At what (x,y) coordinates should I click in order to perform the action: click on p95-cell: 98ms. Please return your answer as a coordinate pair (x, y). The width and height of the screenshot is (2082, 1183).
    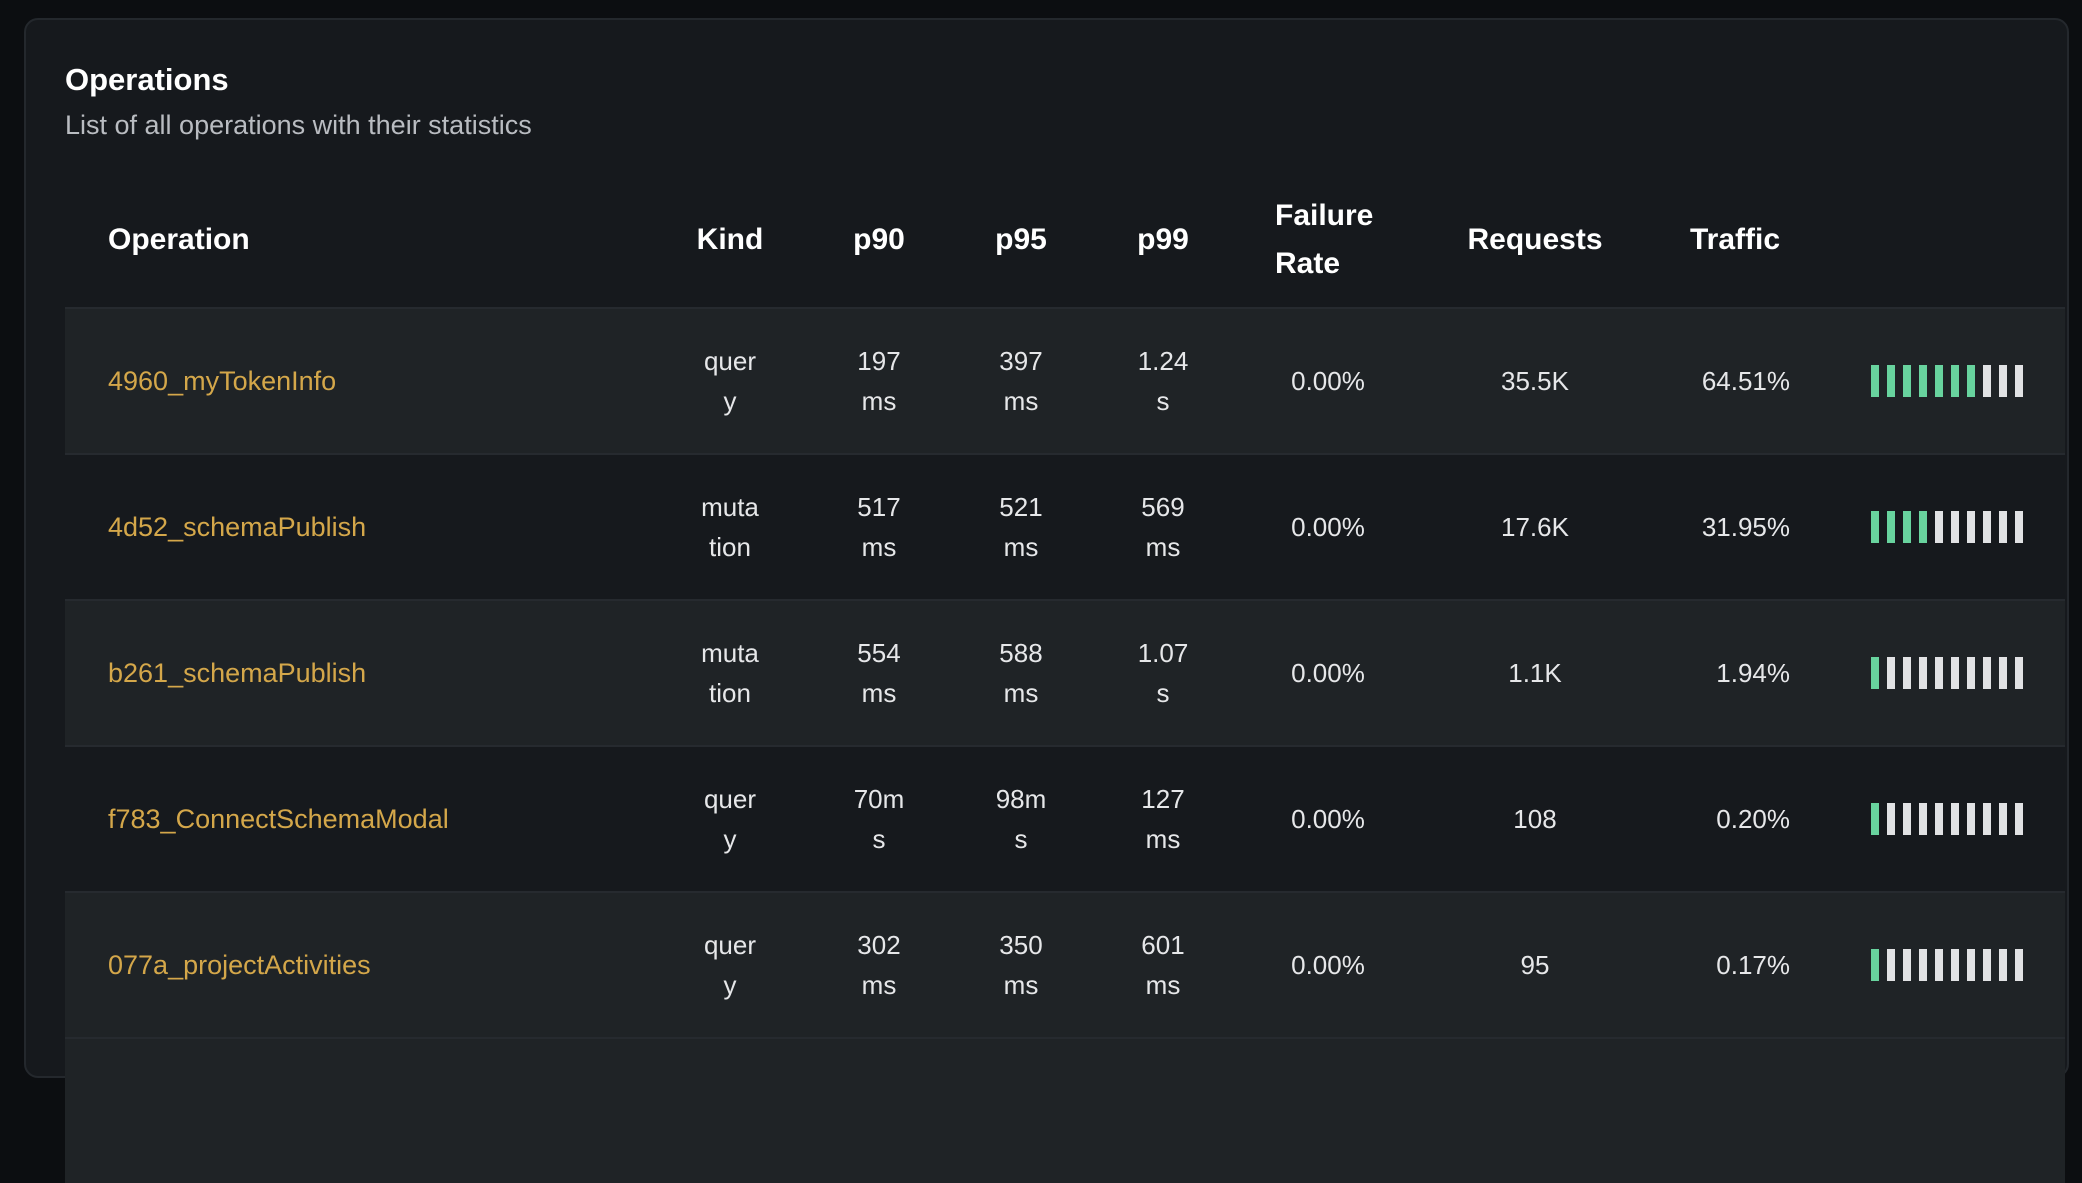
    Looking at the image, I should click on (1021, 819).